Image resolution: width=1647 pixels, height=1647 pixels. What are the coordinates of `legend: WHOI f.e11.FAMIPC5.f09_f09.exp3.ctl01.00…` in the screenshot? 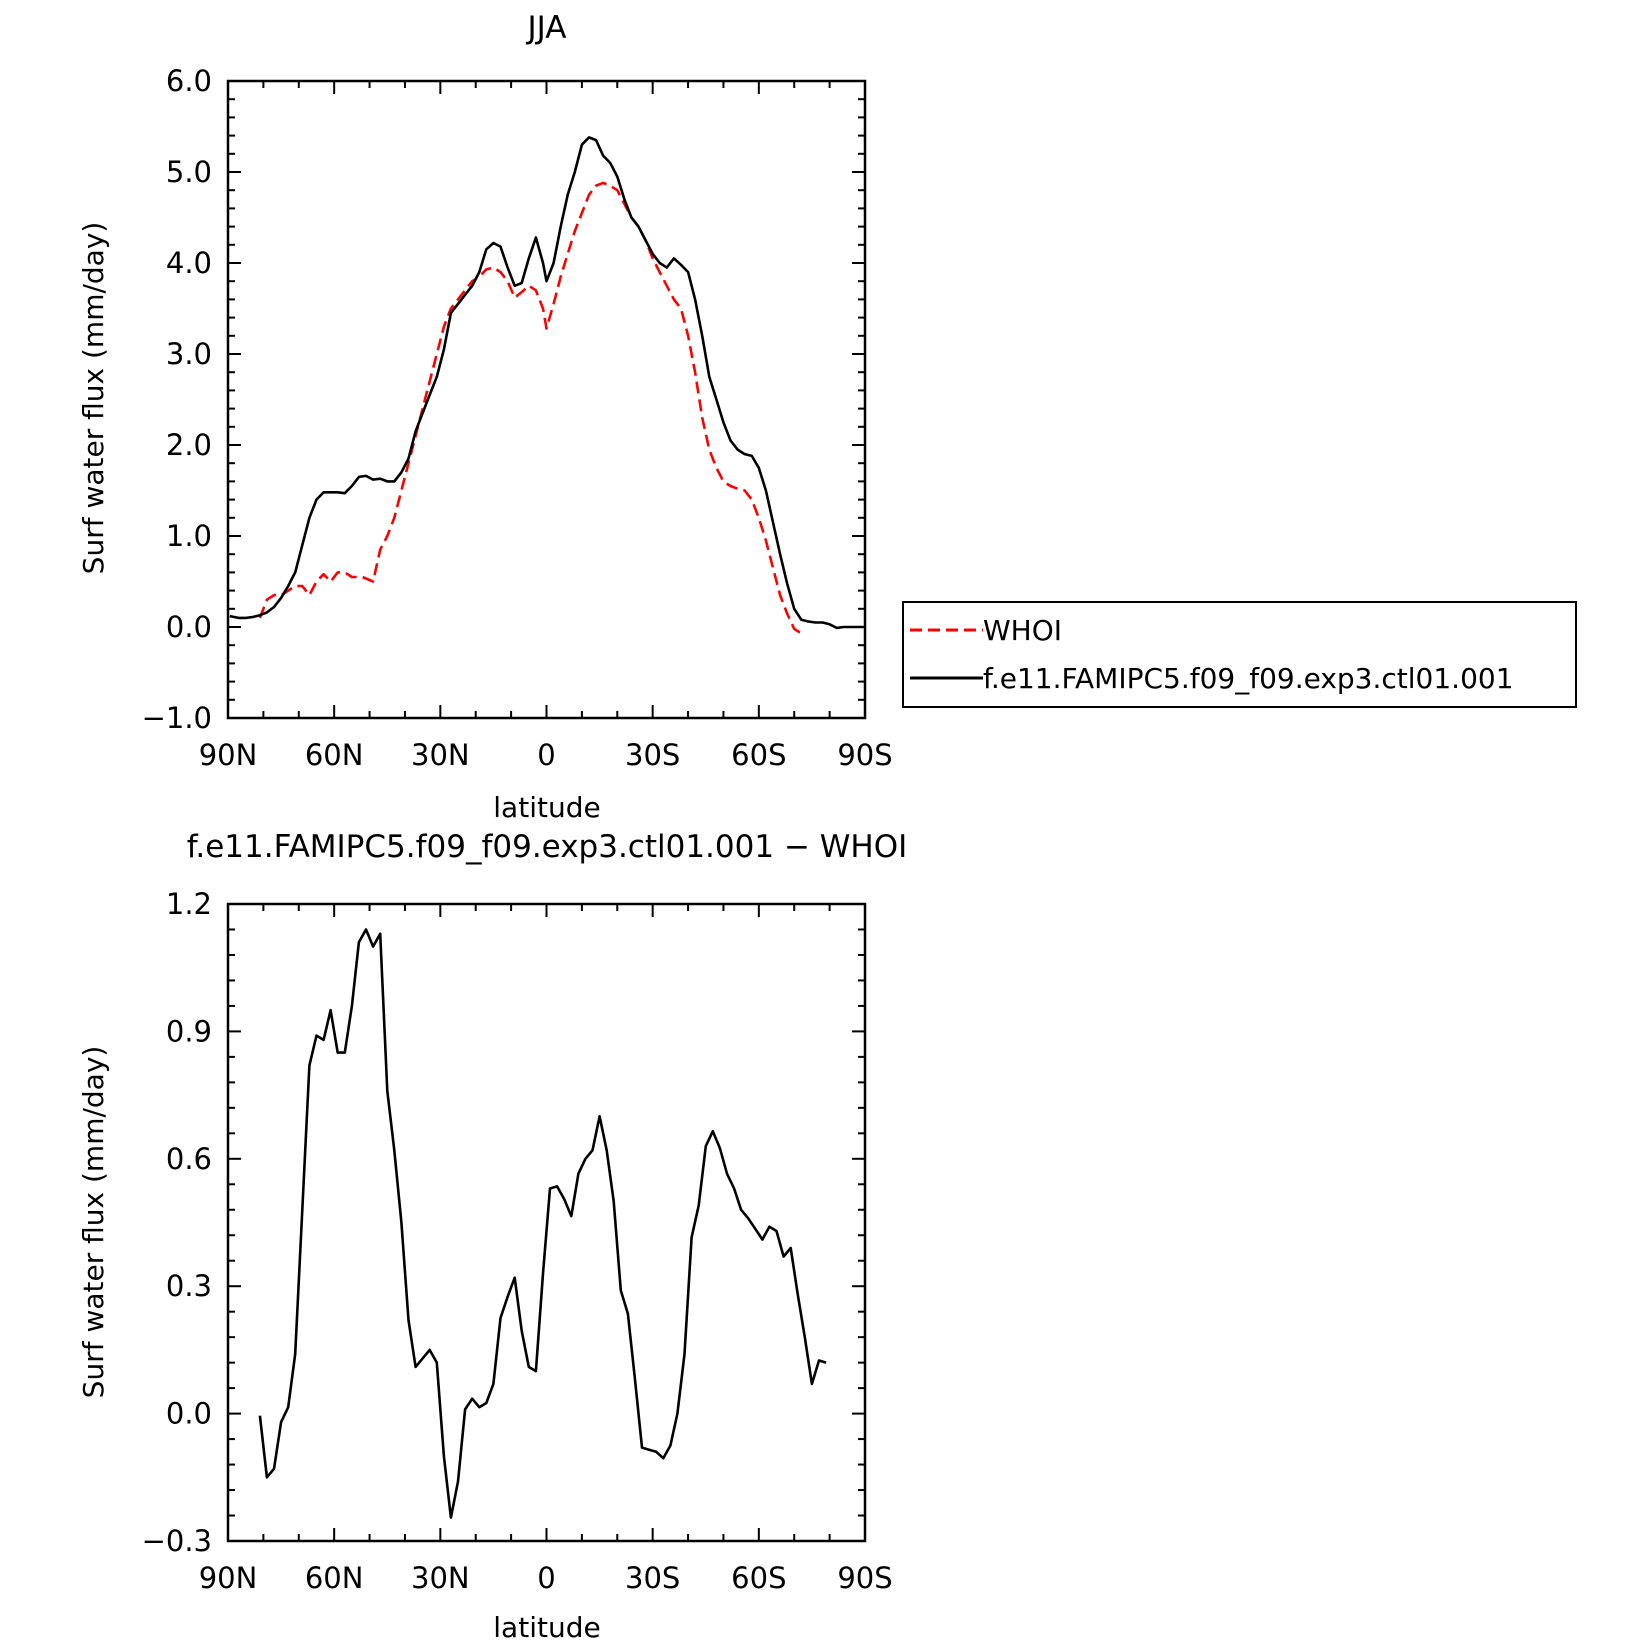 It's located at (1239, 654).